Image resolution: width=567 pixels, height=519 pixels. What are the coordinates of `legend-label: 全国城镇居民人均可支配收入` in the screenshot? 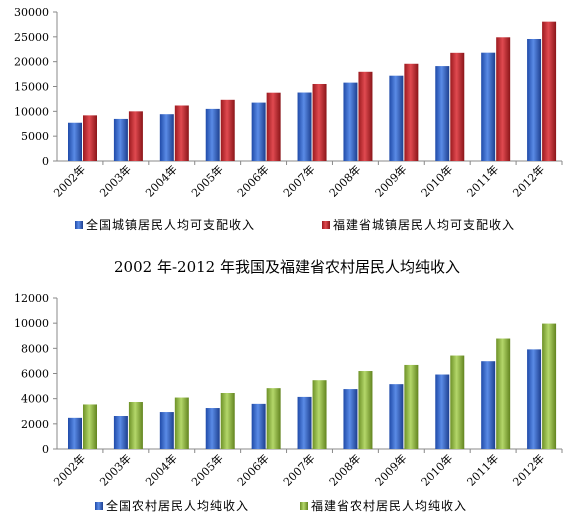 It's located at (170, 224).